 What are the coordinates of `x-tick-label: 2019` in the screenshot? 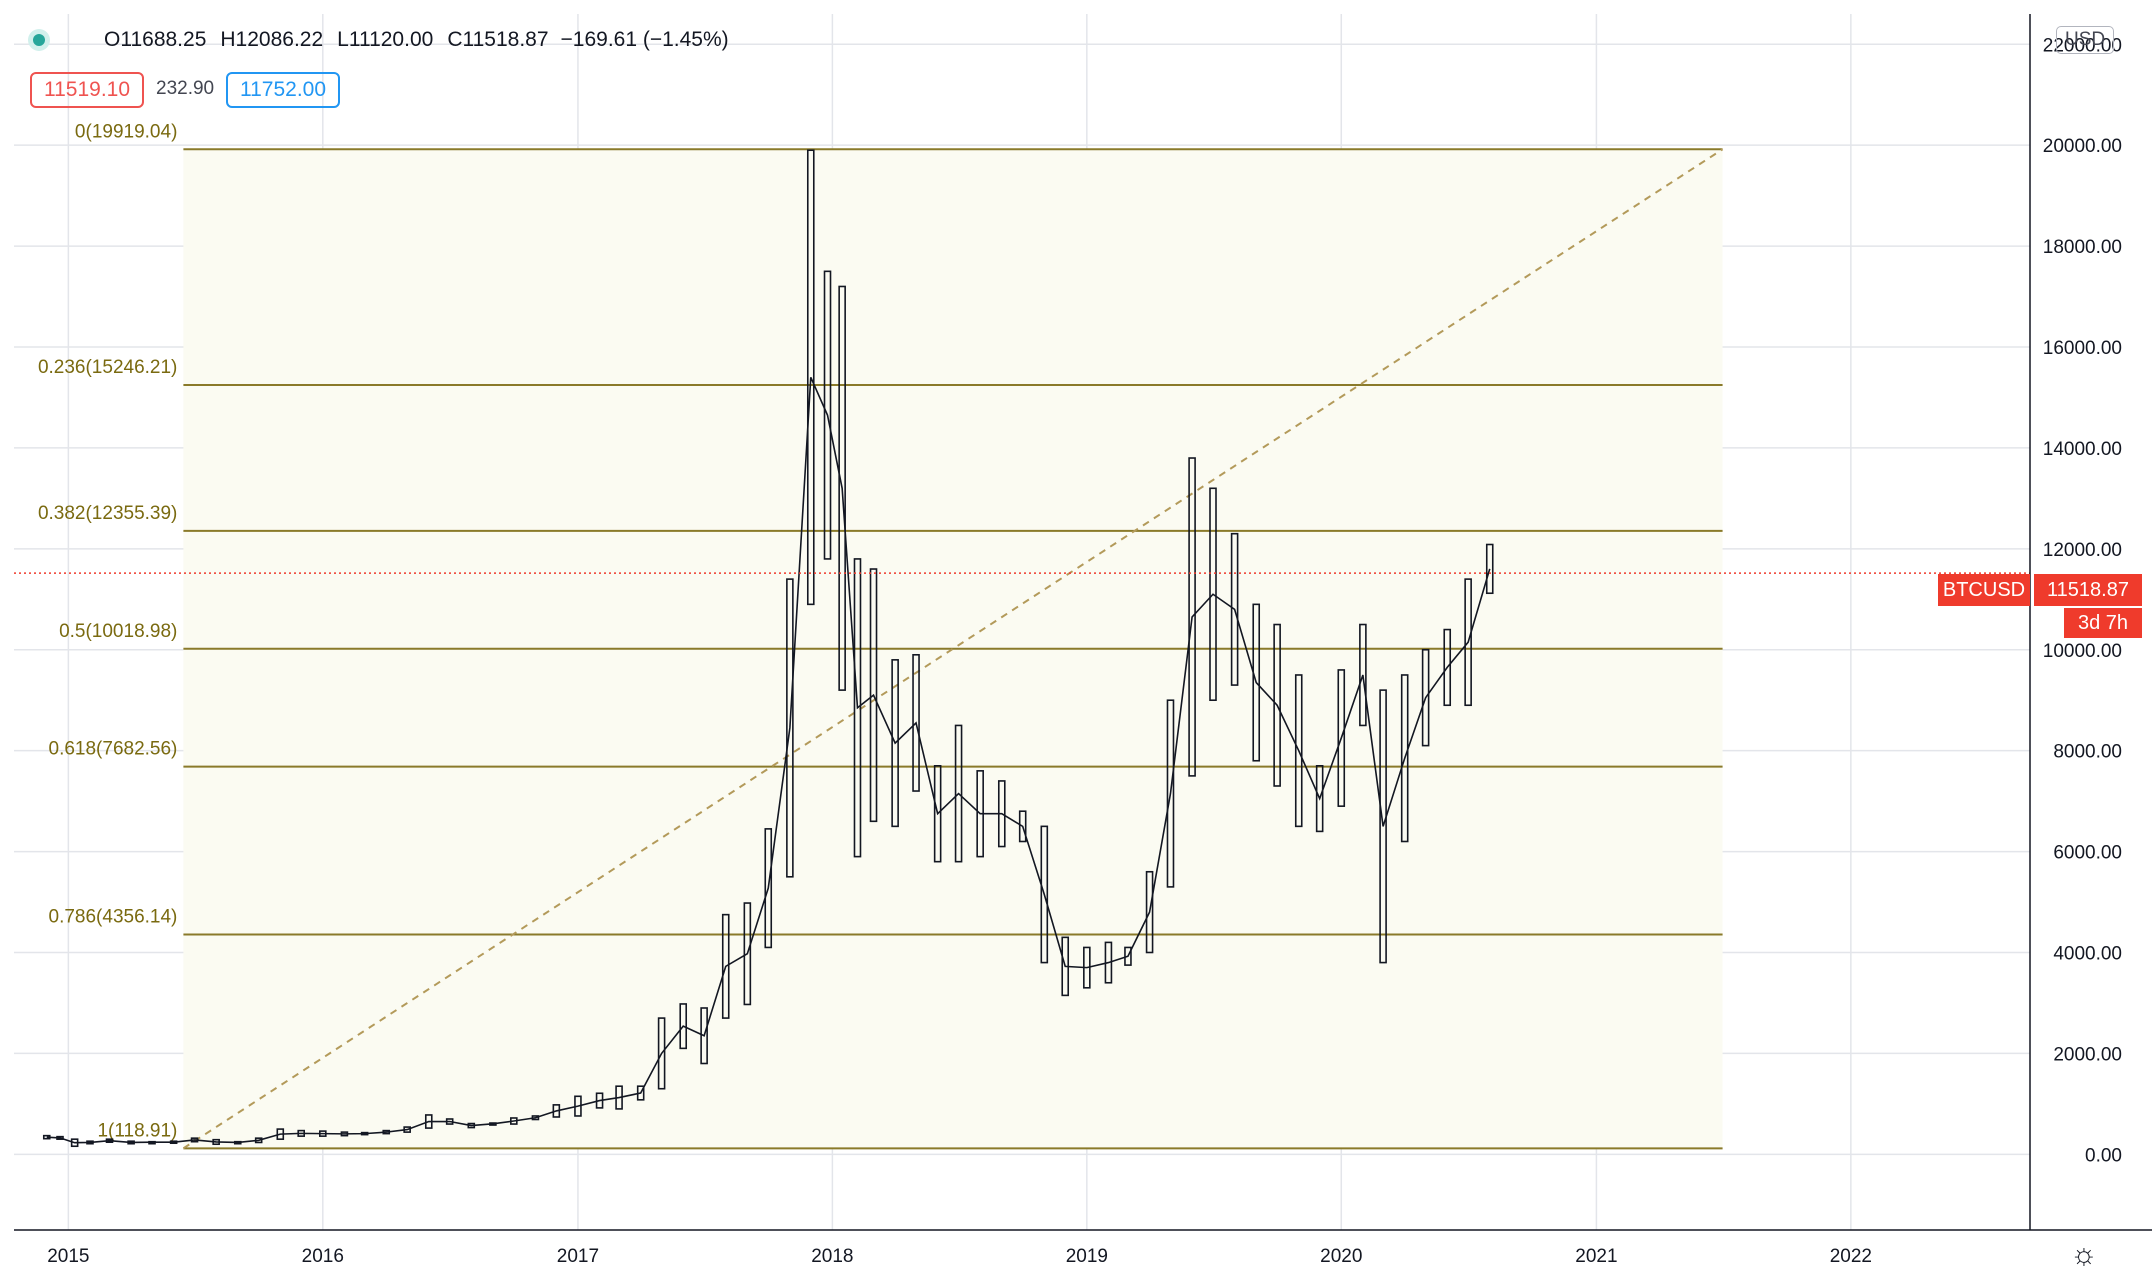 It's located at (1087, 1256).